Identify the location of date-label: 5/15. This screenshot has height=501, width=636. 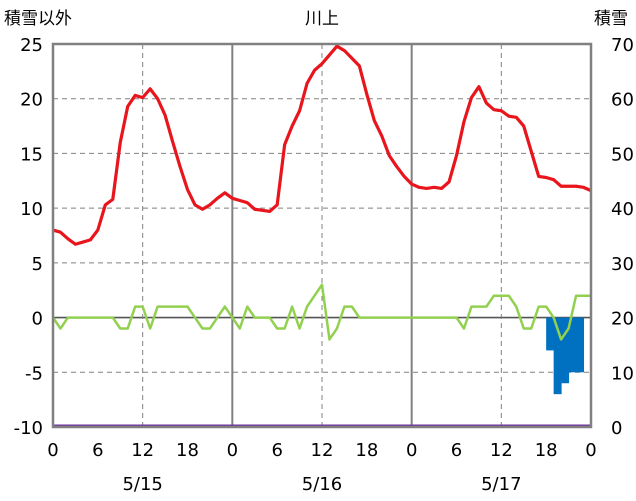
(142, 484).